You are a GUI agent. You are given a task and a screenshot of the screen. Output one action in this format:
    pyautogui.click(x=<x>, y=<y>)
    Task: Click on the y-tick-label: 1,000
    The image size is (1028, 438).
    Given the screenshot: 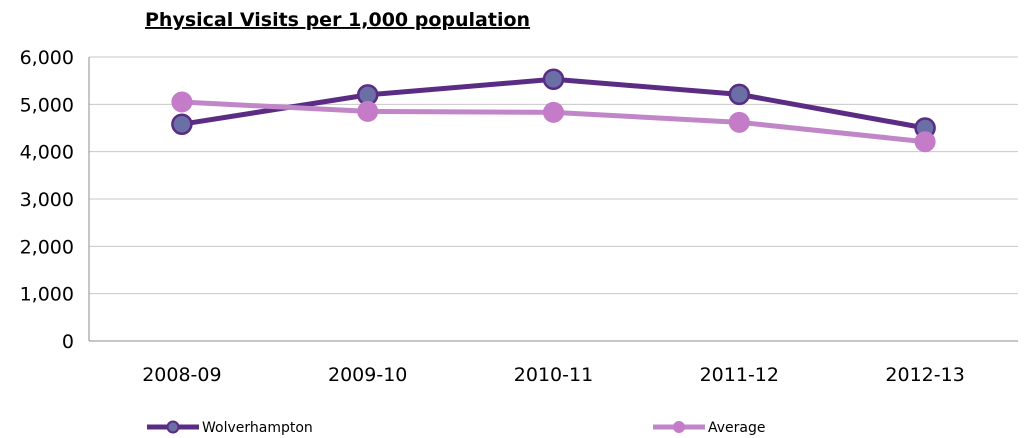 What is the action you would take?
    pyautogui.click(x=47, y=295)
    